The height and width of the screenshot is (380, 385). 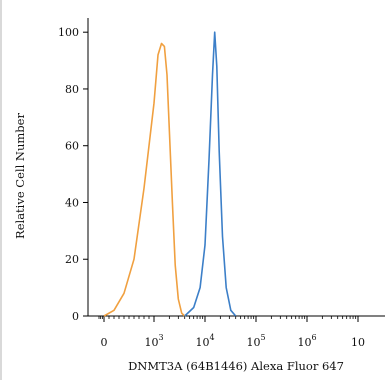 What do you see at coordinates (68, 32) in the screenshot?
I see `y-tick-label: 100` at bounding box center [68, 32].